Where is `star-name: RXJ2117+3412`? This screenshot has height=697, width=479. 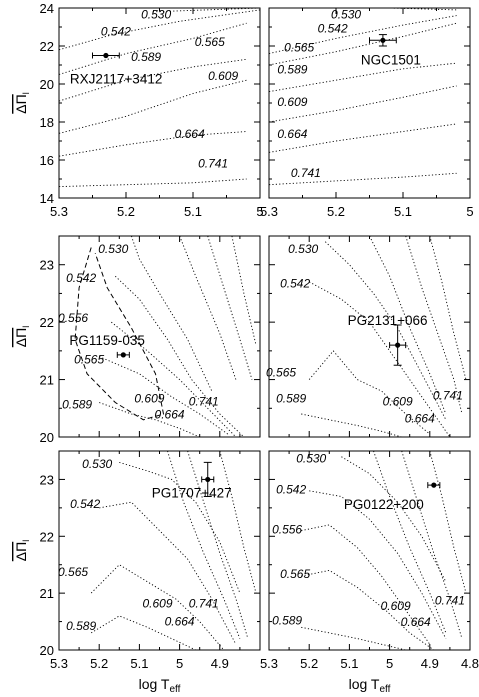 star-name: RXJ2117+3412 is located at coordinates (116, 79).